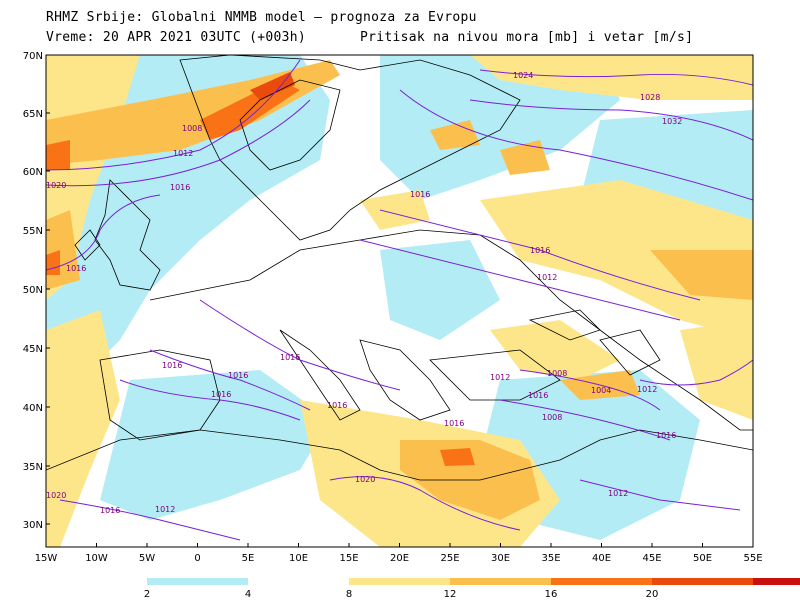 This screenshot has width=800, height=600. Describe the element at coordinates (752, 558) in the screenshot. I see `lon-label: 55E` at that location.